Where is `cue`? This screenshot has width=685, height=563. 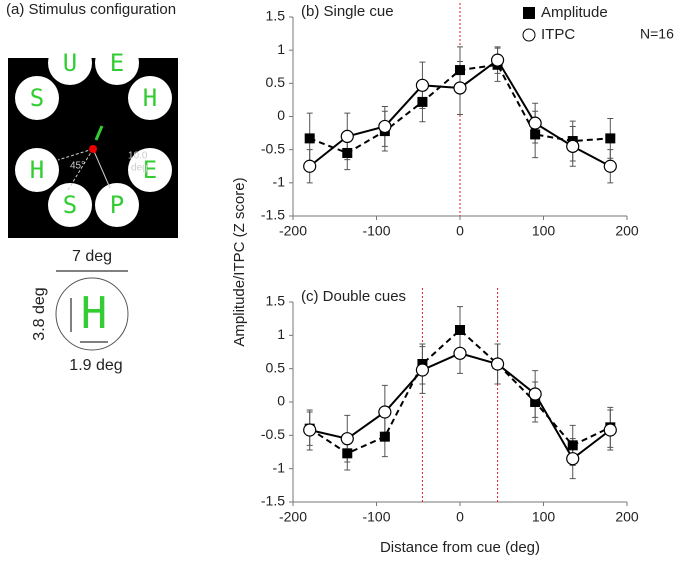 cue is located at coordinates (99, 133).